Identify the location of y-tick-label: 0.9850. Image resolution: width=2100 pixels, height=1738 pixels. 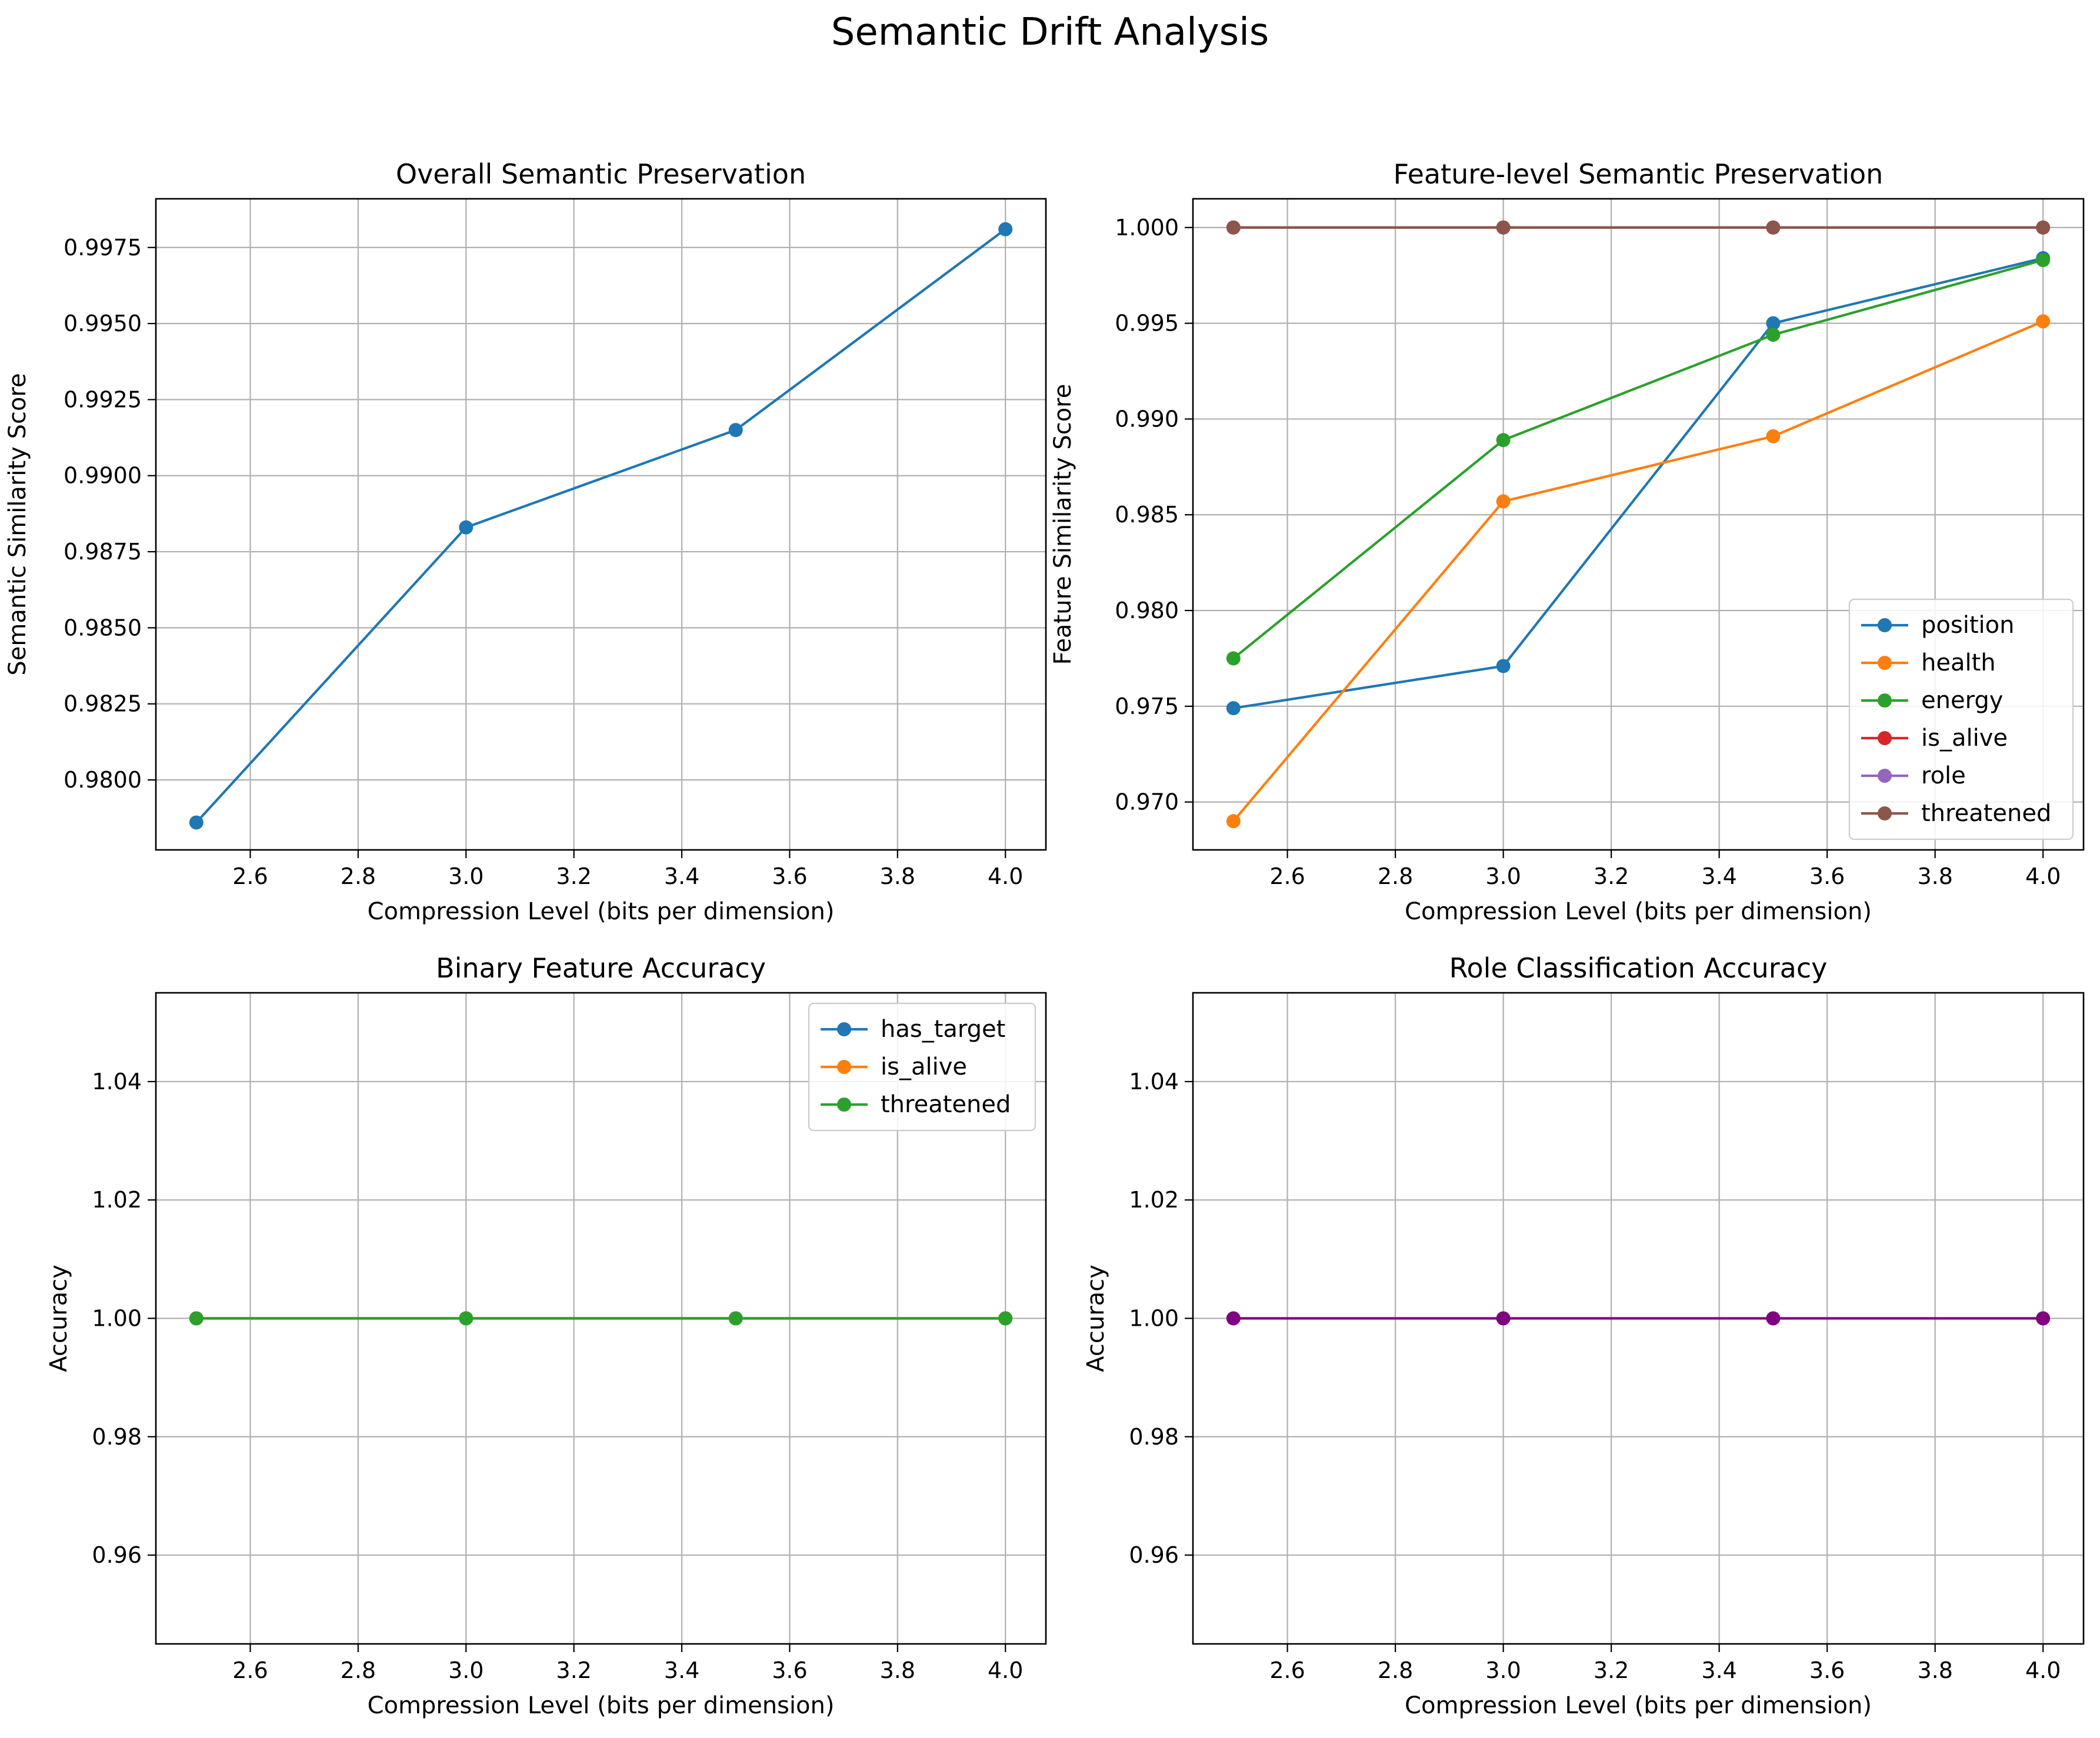
(103, 628).